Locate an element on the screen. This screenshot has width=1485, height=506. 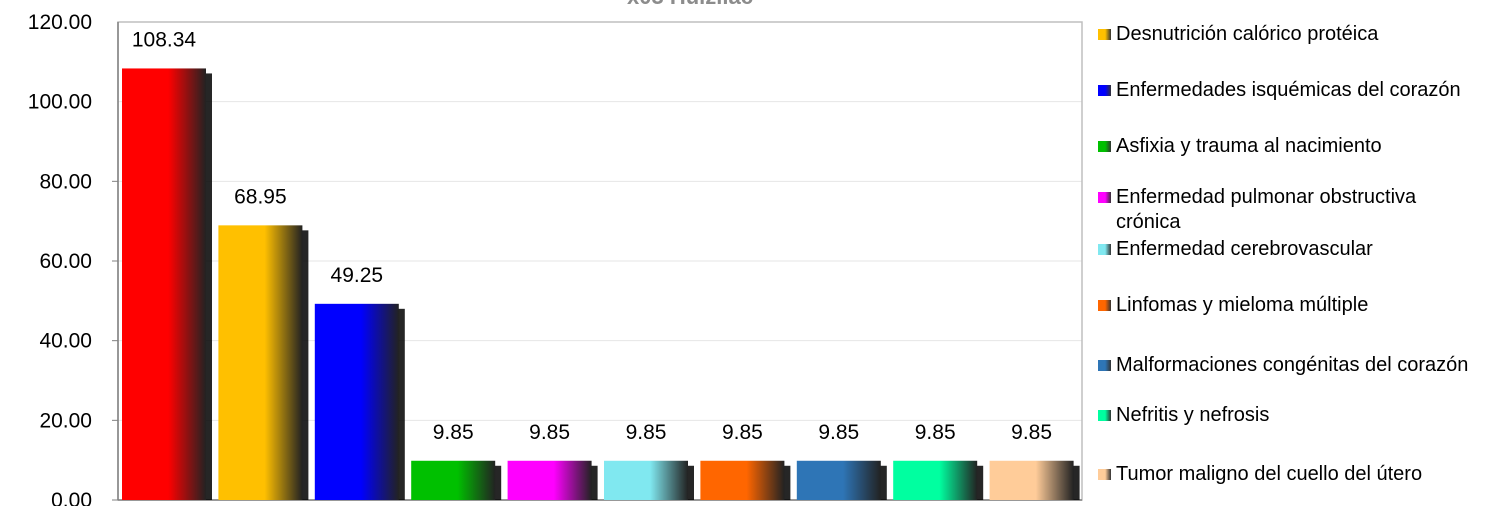
legend-item: Enfermedad cerebrovascular is located at coordinates (1287, 249).